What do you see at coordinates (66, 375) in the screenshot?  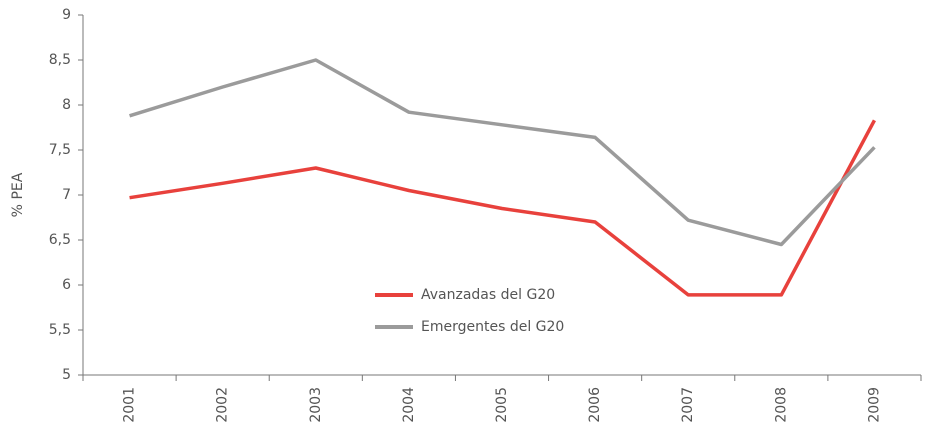 I see `y-tick-label: 5` at bounding box center [66, 375].